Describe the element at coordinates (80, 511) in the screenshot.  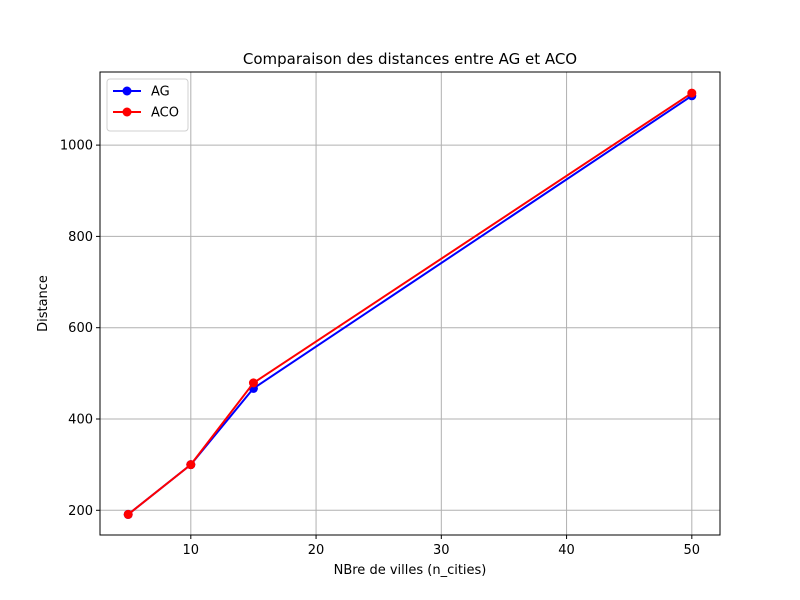
I see `y-tick-label: 200` at that location.